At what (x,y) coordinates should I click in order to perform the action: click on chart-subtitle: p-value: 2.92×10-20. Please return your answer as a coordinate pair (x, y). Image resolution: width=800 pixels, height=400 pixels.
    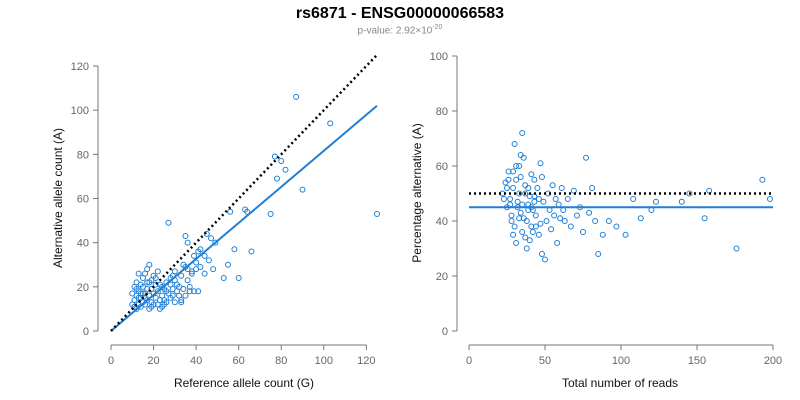
    Looking at the image, I should click on (400, 30).